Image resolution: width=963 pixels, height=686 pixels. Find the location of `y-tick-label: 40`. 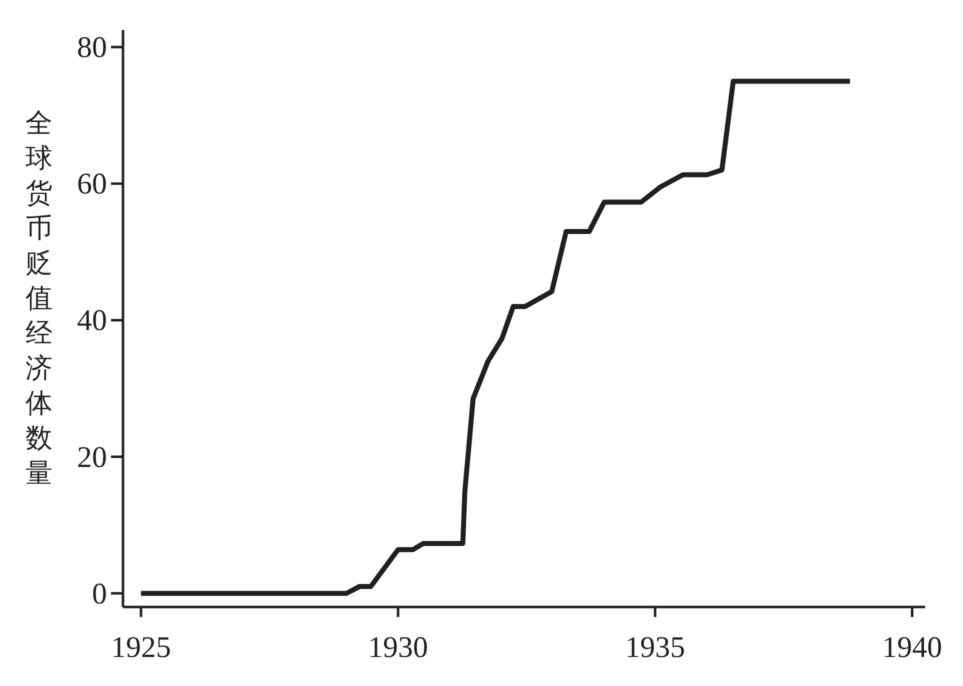

y-tick-label: 40 is located at coordinates (92, 321).